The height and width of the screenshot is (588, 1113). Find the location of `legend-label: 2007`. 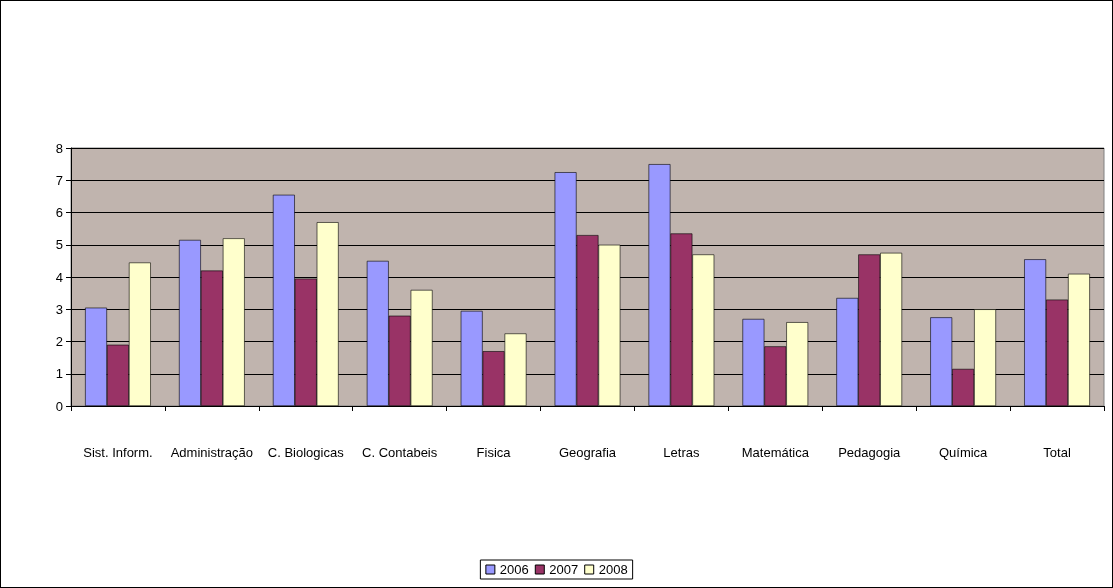

legend-label: 2007 is located at coordinates (564, 569).